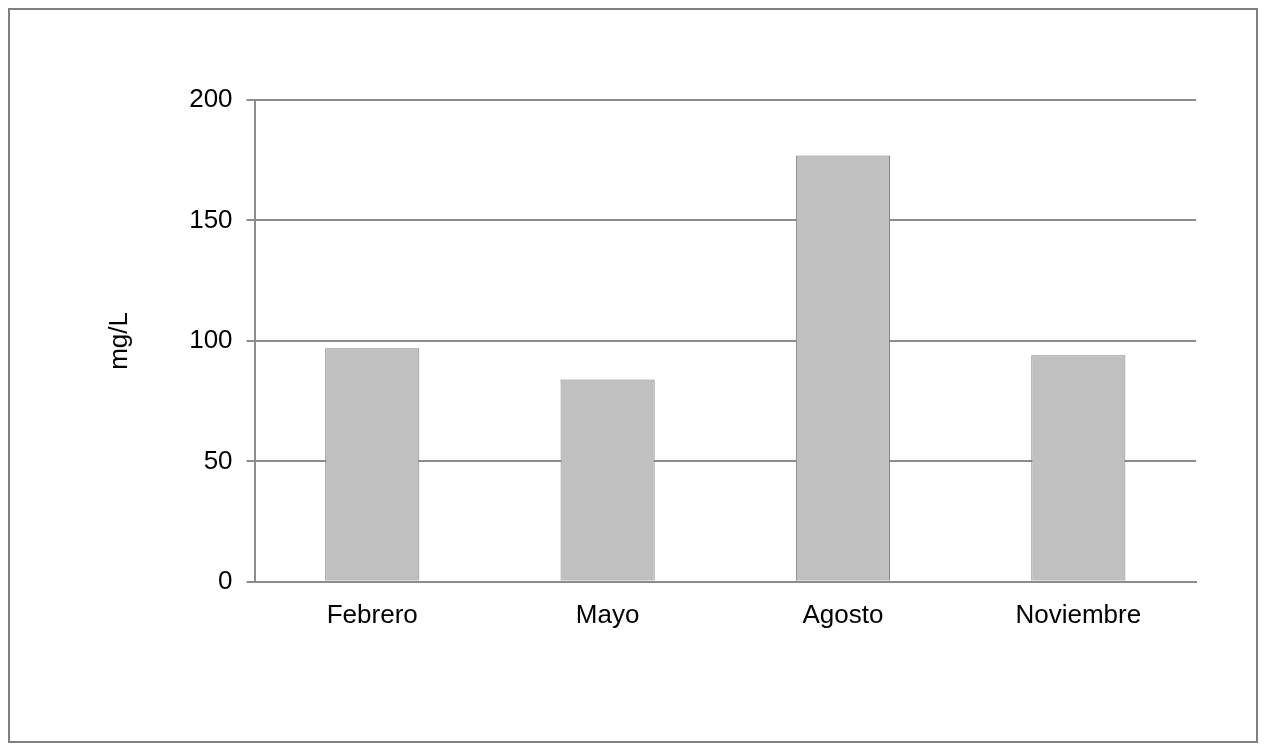  What do you see at coordinates (218, 459) in the screenshot?
I see `y-tick-label: 50` at bounding box center [218, 459].